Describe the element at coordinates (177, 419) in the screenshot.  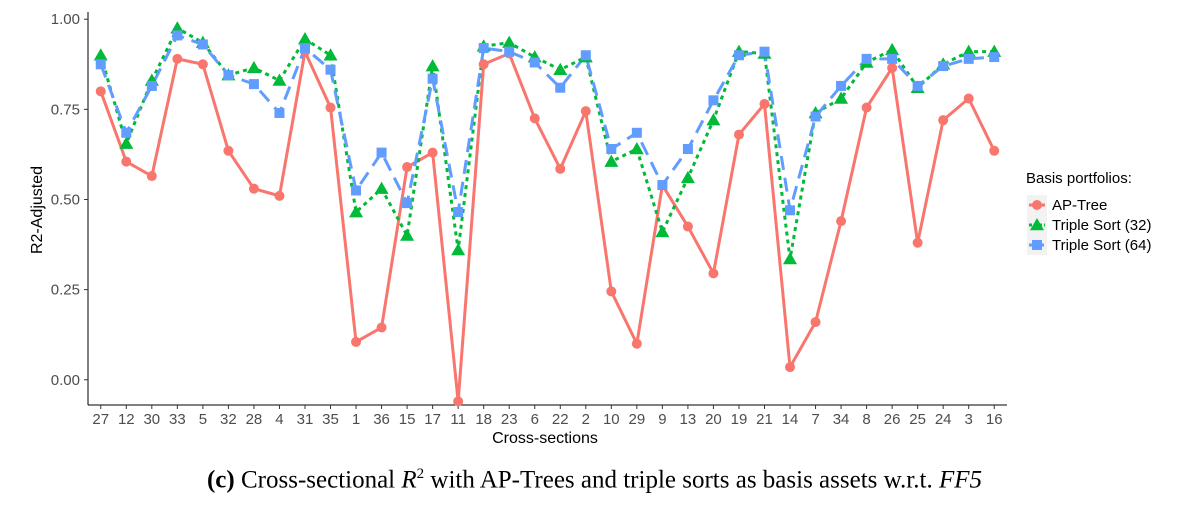
I see `x-tick-label: 33` at that location.